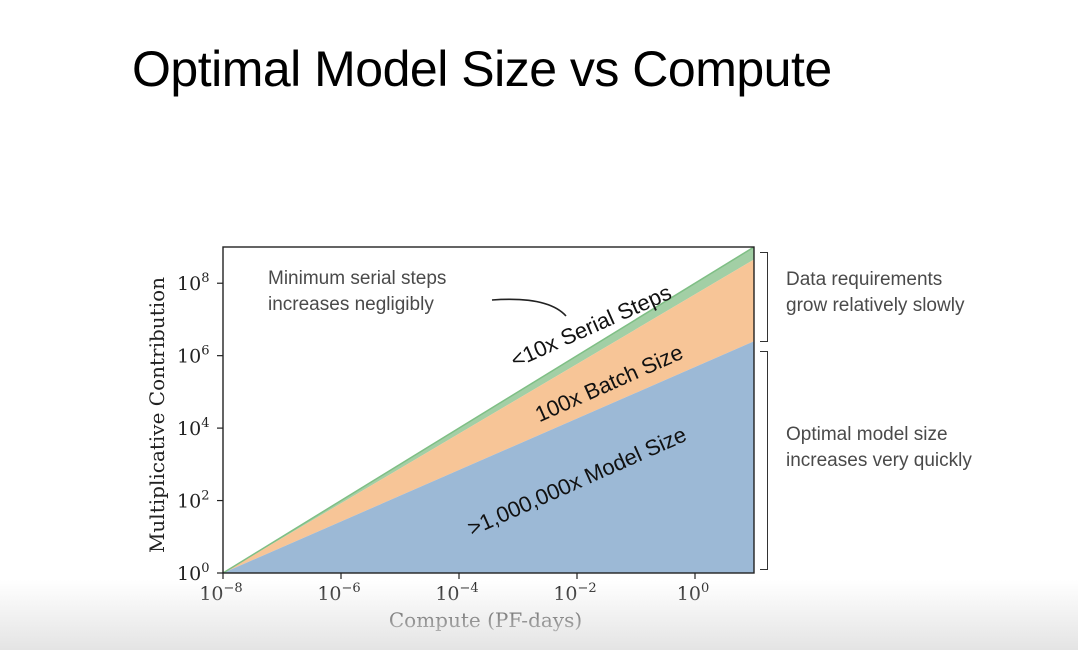  I want to click on x-tick-label: 10⁻⁴, so click(456, 593).